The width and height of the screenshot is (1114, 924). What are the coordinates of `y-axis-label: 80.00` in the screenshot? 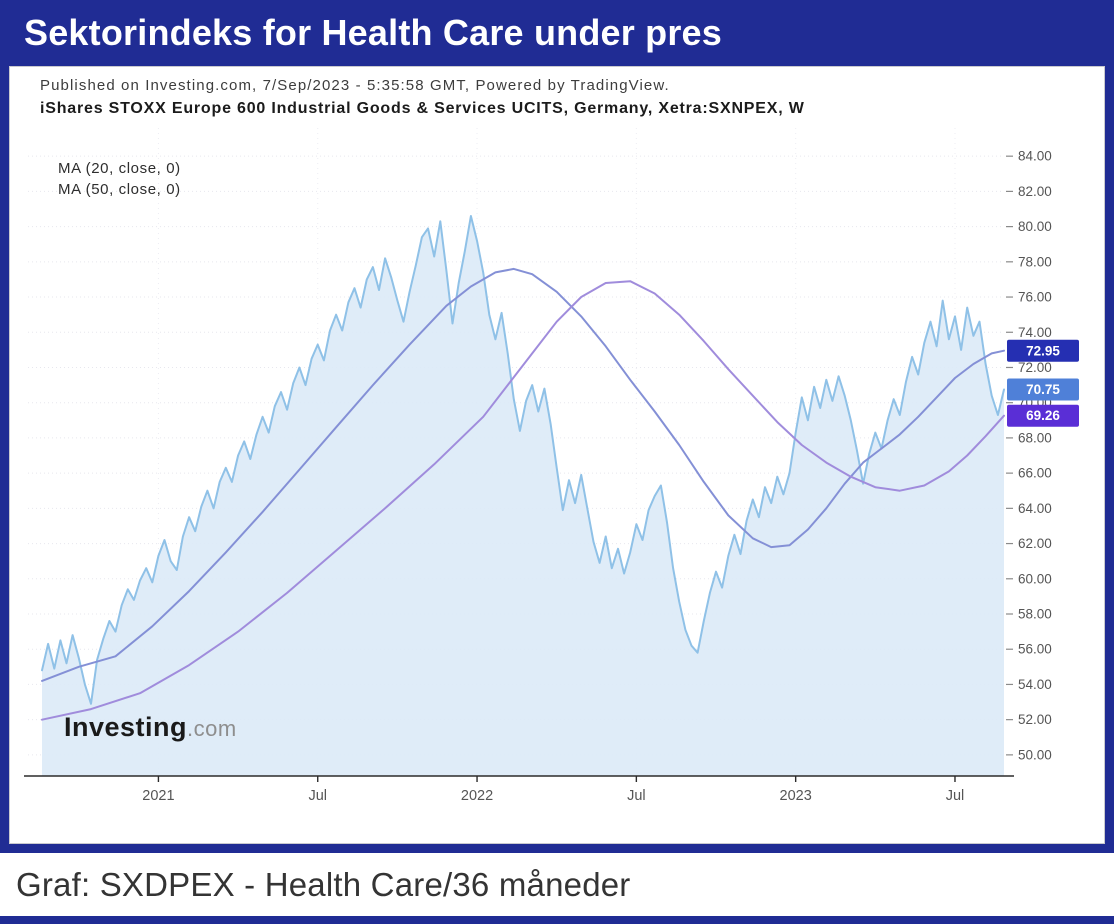 It's located at (1035, 226).